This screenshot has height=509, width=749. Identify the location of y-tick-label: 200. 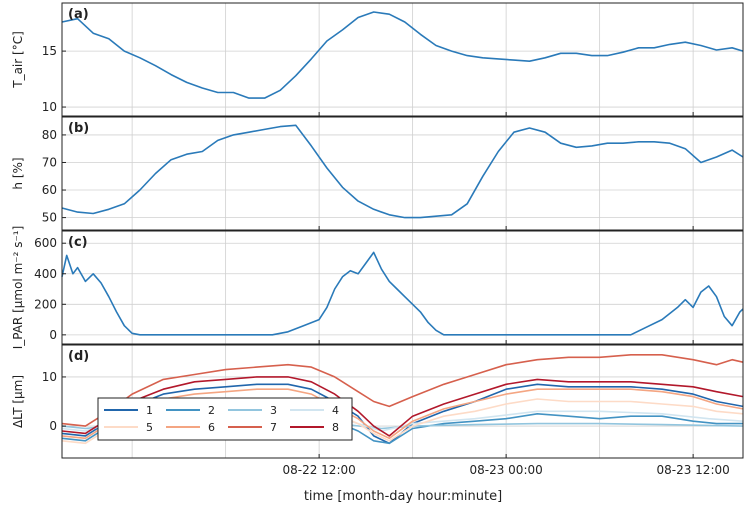
(45, 304).